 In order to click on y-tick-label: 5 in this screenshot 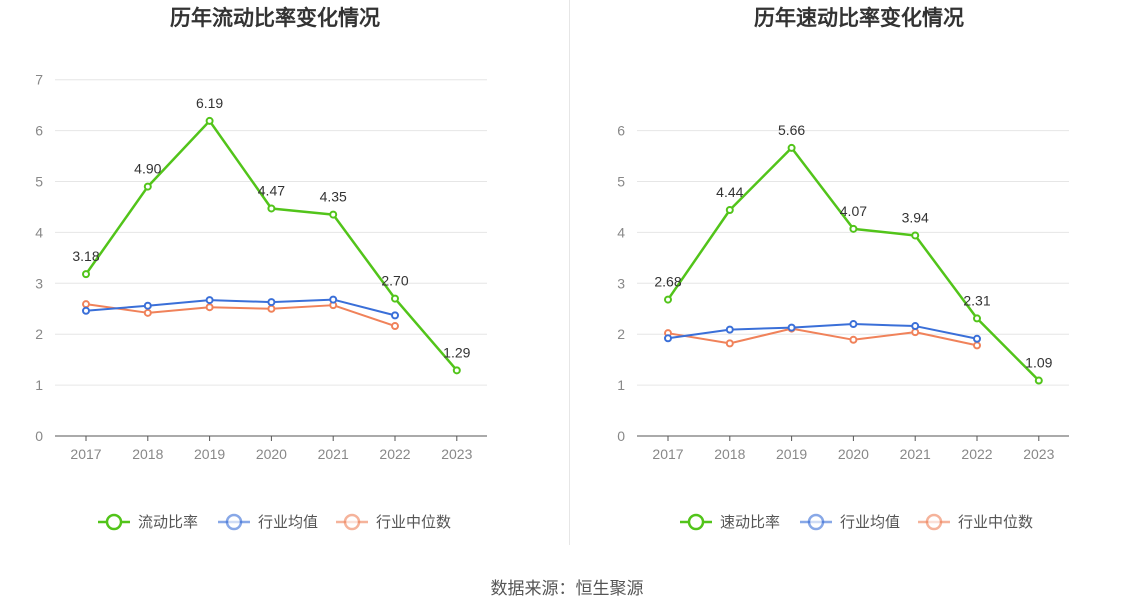, I will do `click(621, 182)`.